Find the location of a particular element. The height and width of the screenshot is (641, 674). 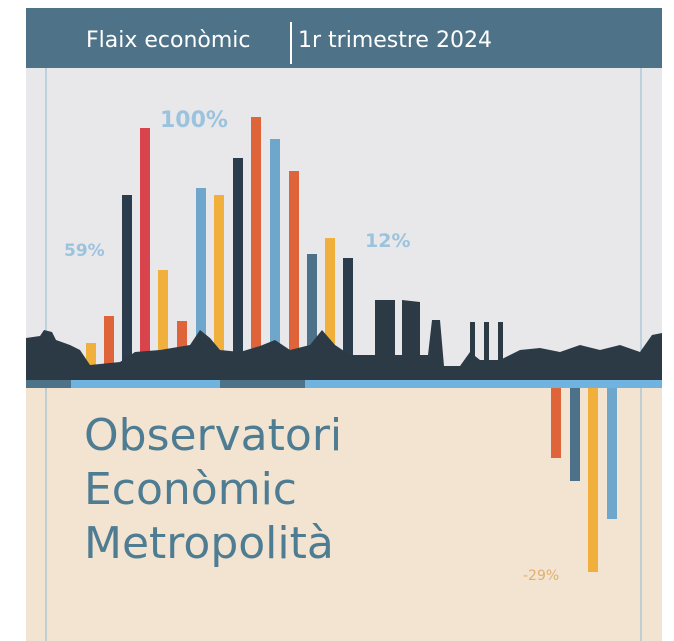

header-band is located at coordinates (344, 38).